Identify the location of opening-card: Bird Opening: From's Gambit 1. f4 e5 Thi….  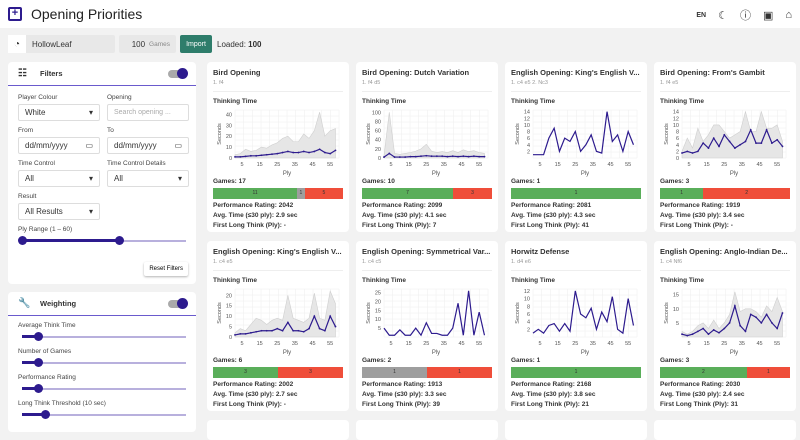
(725, 147).